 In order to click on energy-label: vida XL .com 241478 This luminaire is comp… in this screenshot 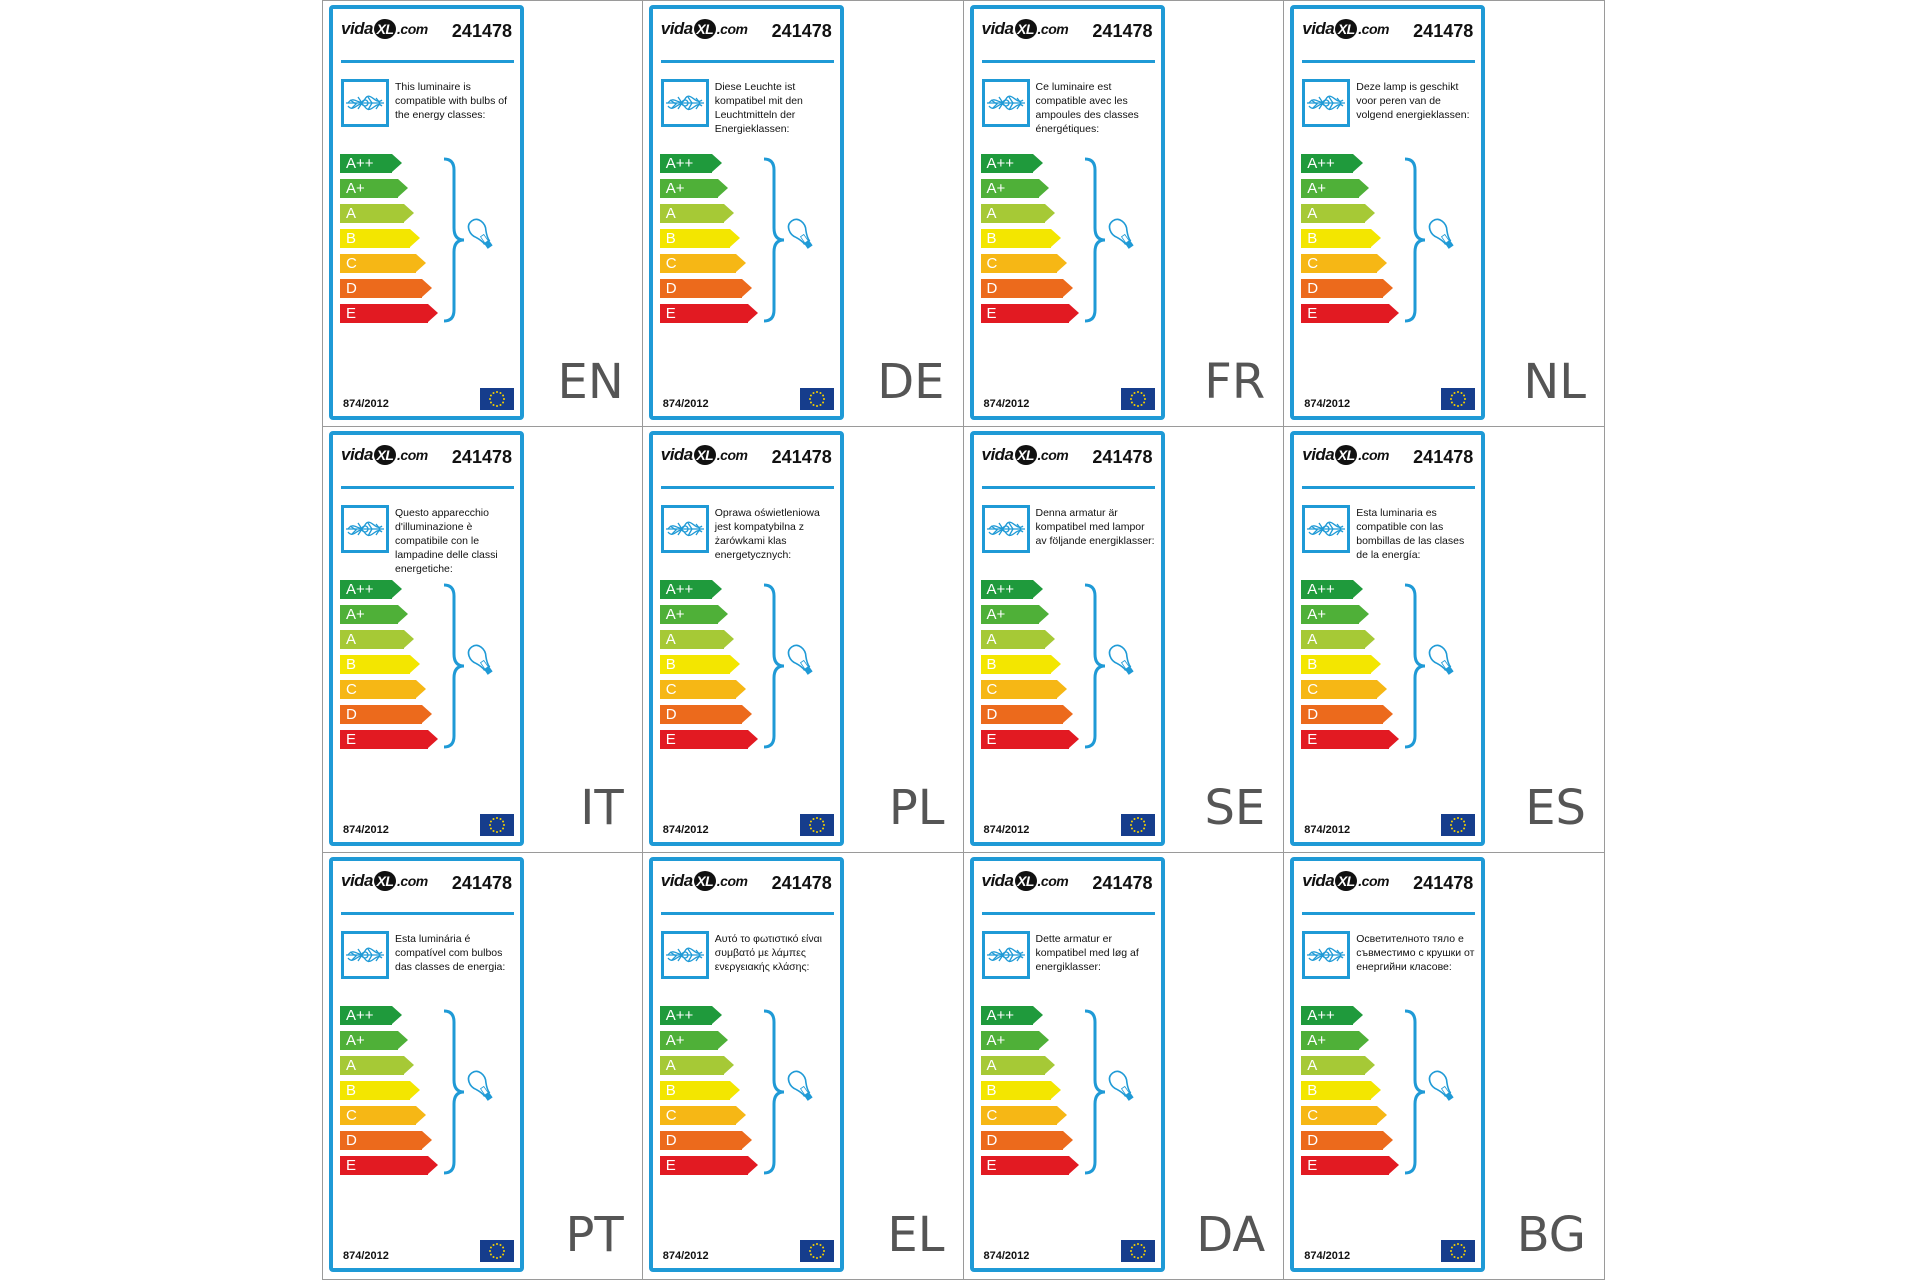, I will do `click(426, 212)`.